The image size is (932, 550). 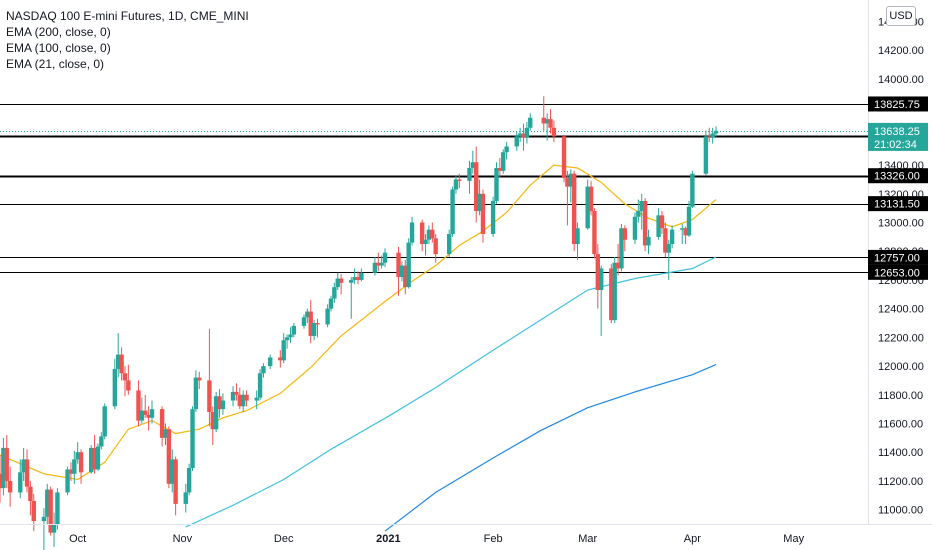 I want to click on x-tick-label: Feb, so click(x=493, y=539).